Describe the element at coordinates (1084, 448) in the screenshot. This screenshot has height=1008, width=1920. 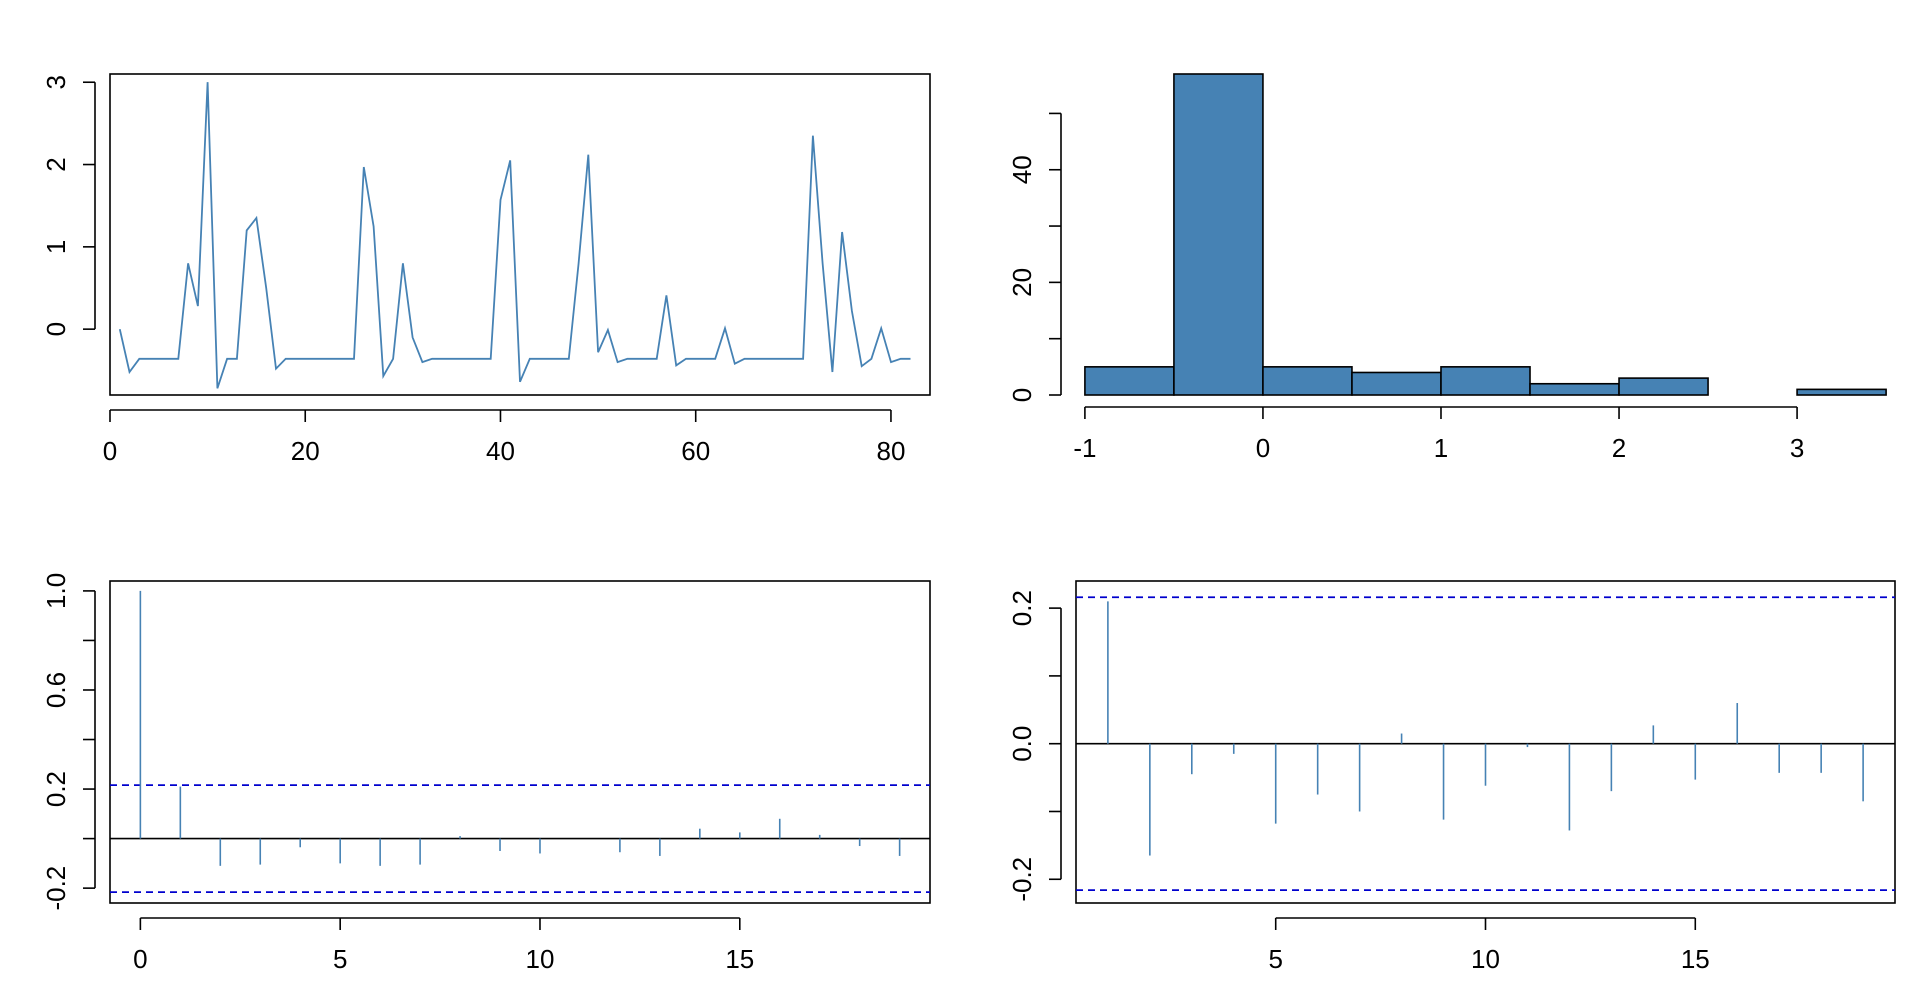
I see `x-tick-label: -1` at that location.